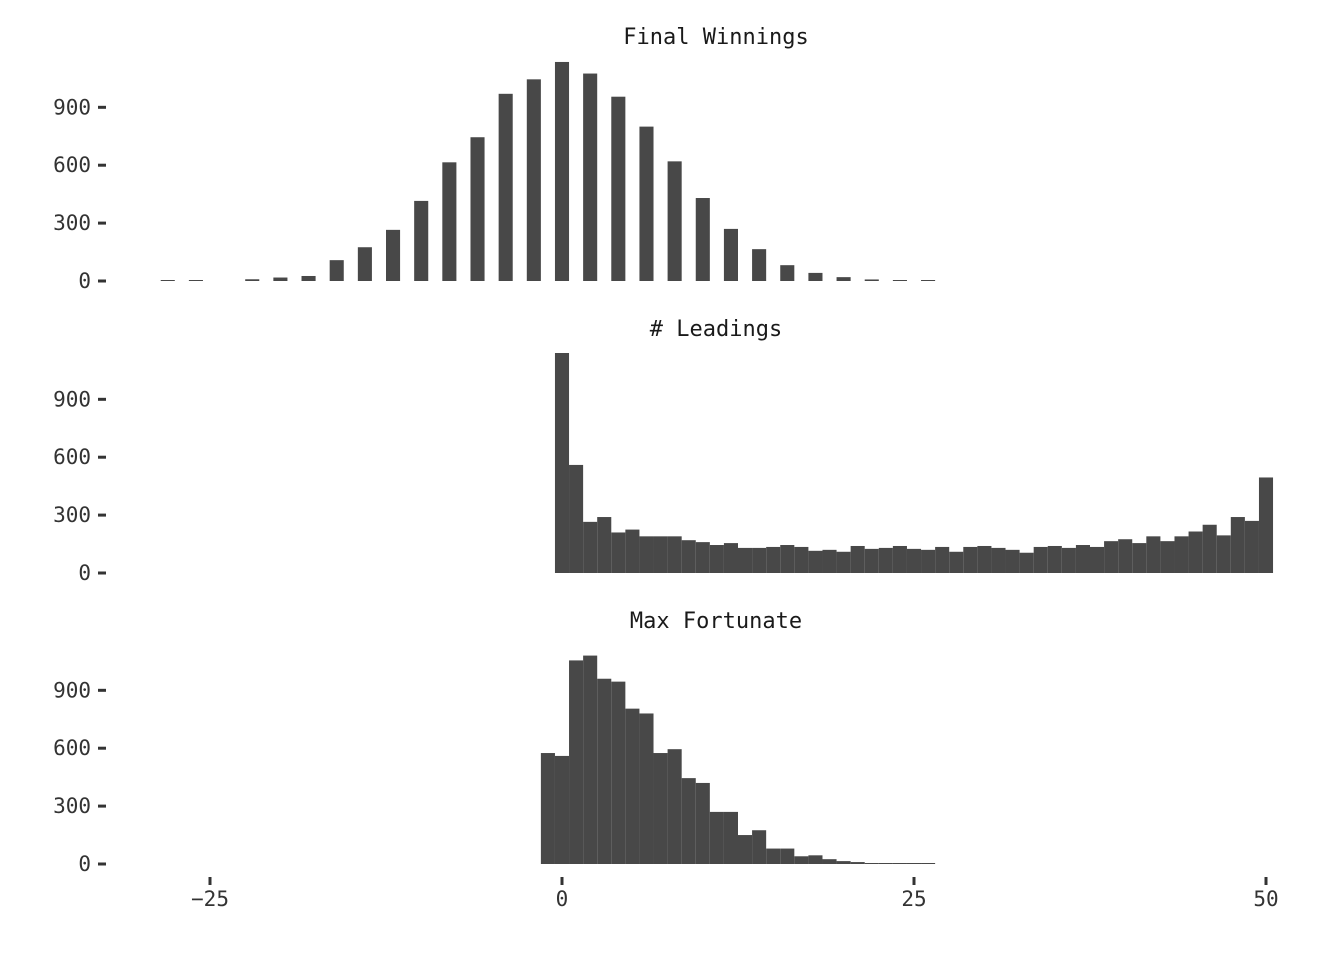 The width and height of the screenshot is (1344, 964). I want to click on x-tick-label: 0, so click(562, 899).